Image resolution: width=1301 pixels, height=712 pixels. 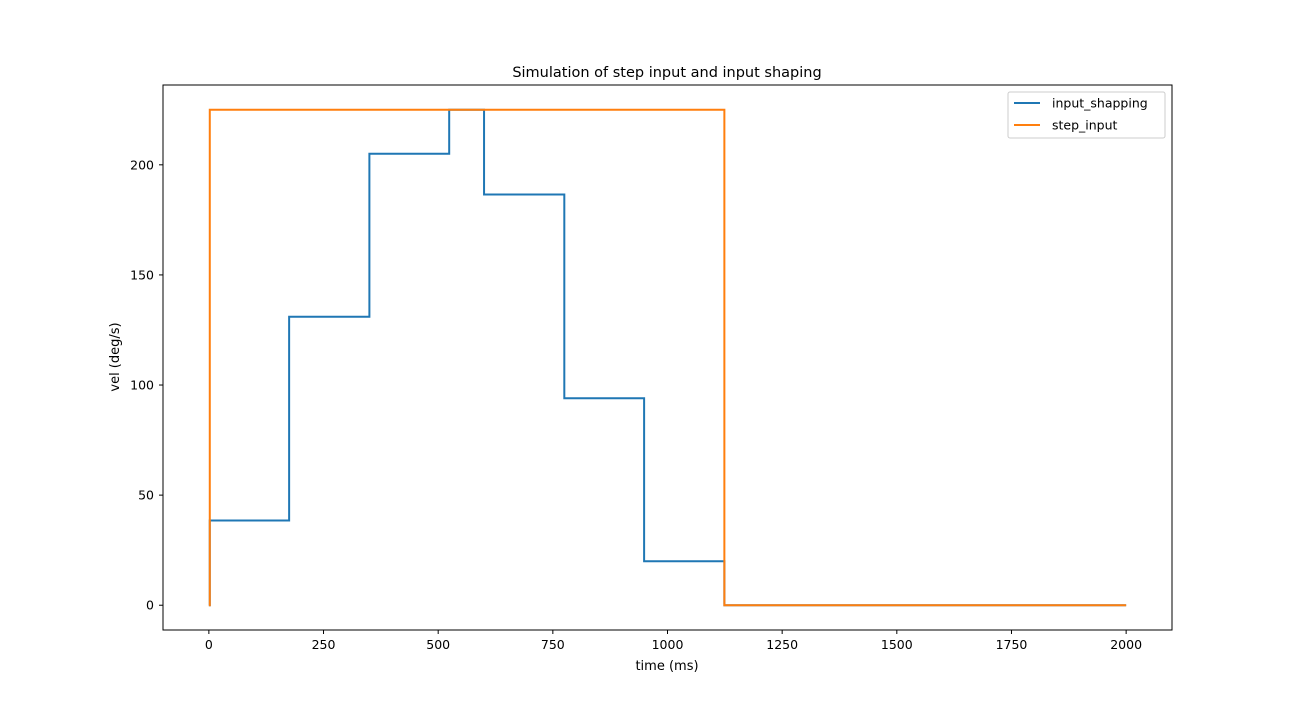 What do you see at coordinates (1126, 644) in the screenshot?
I see `x-tick-label: 2000` at bounding box center [1126, 644].